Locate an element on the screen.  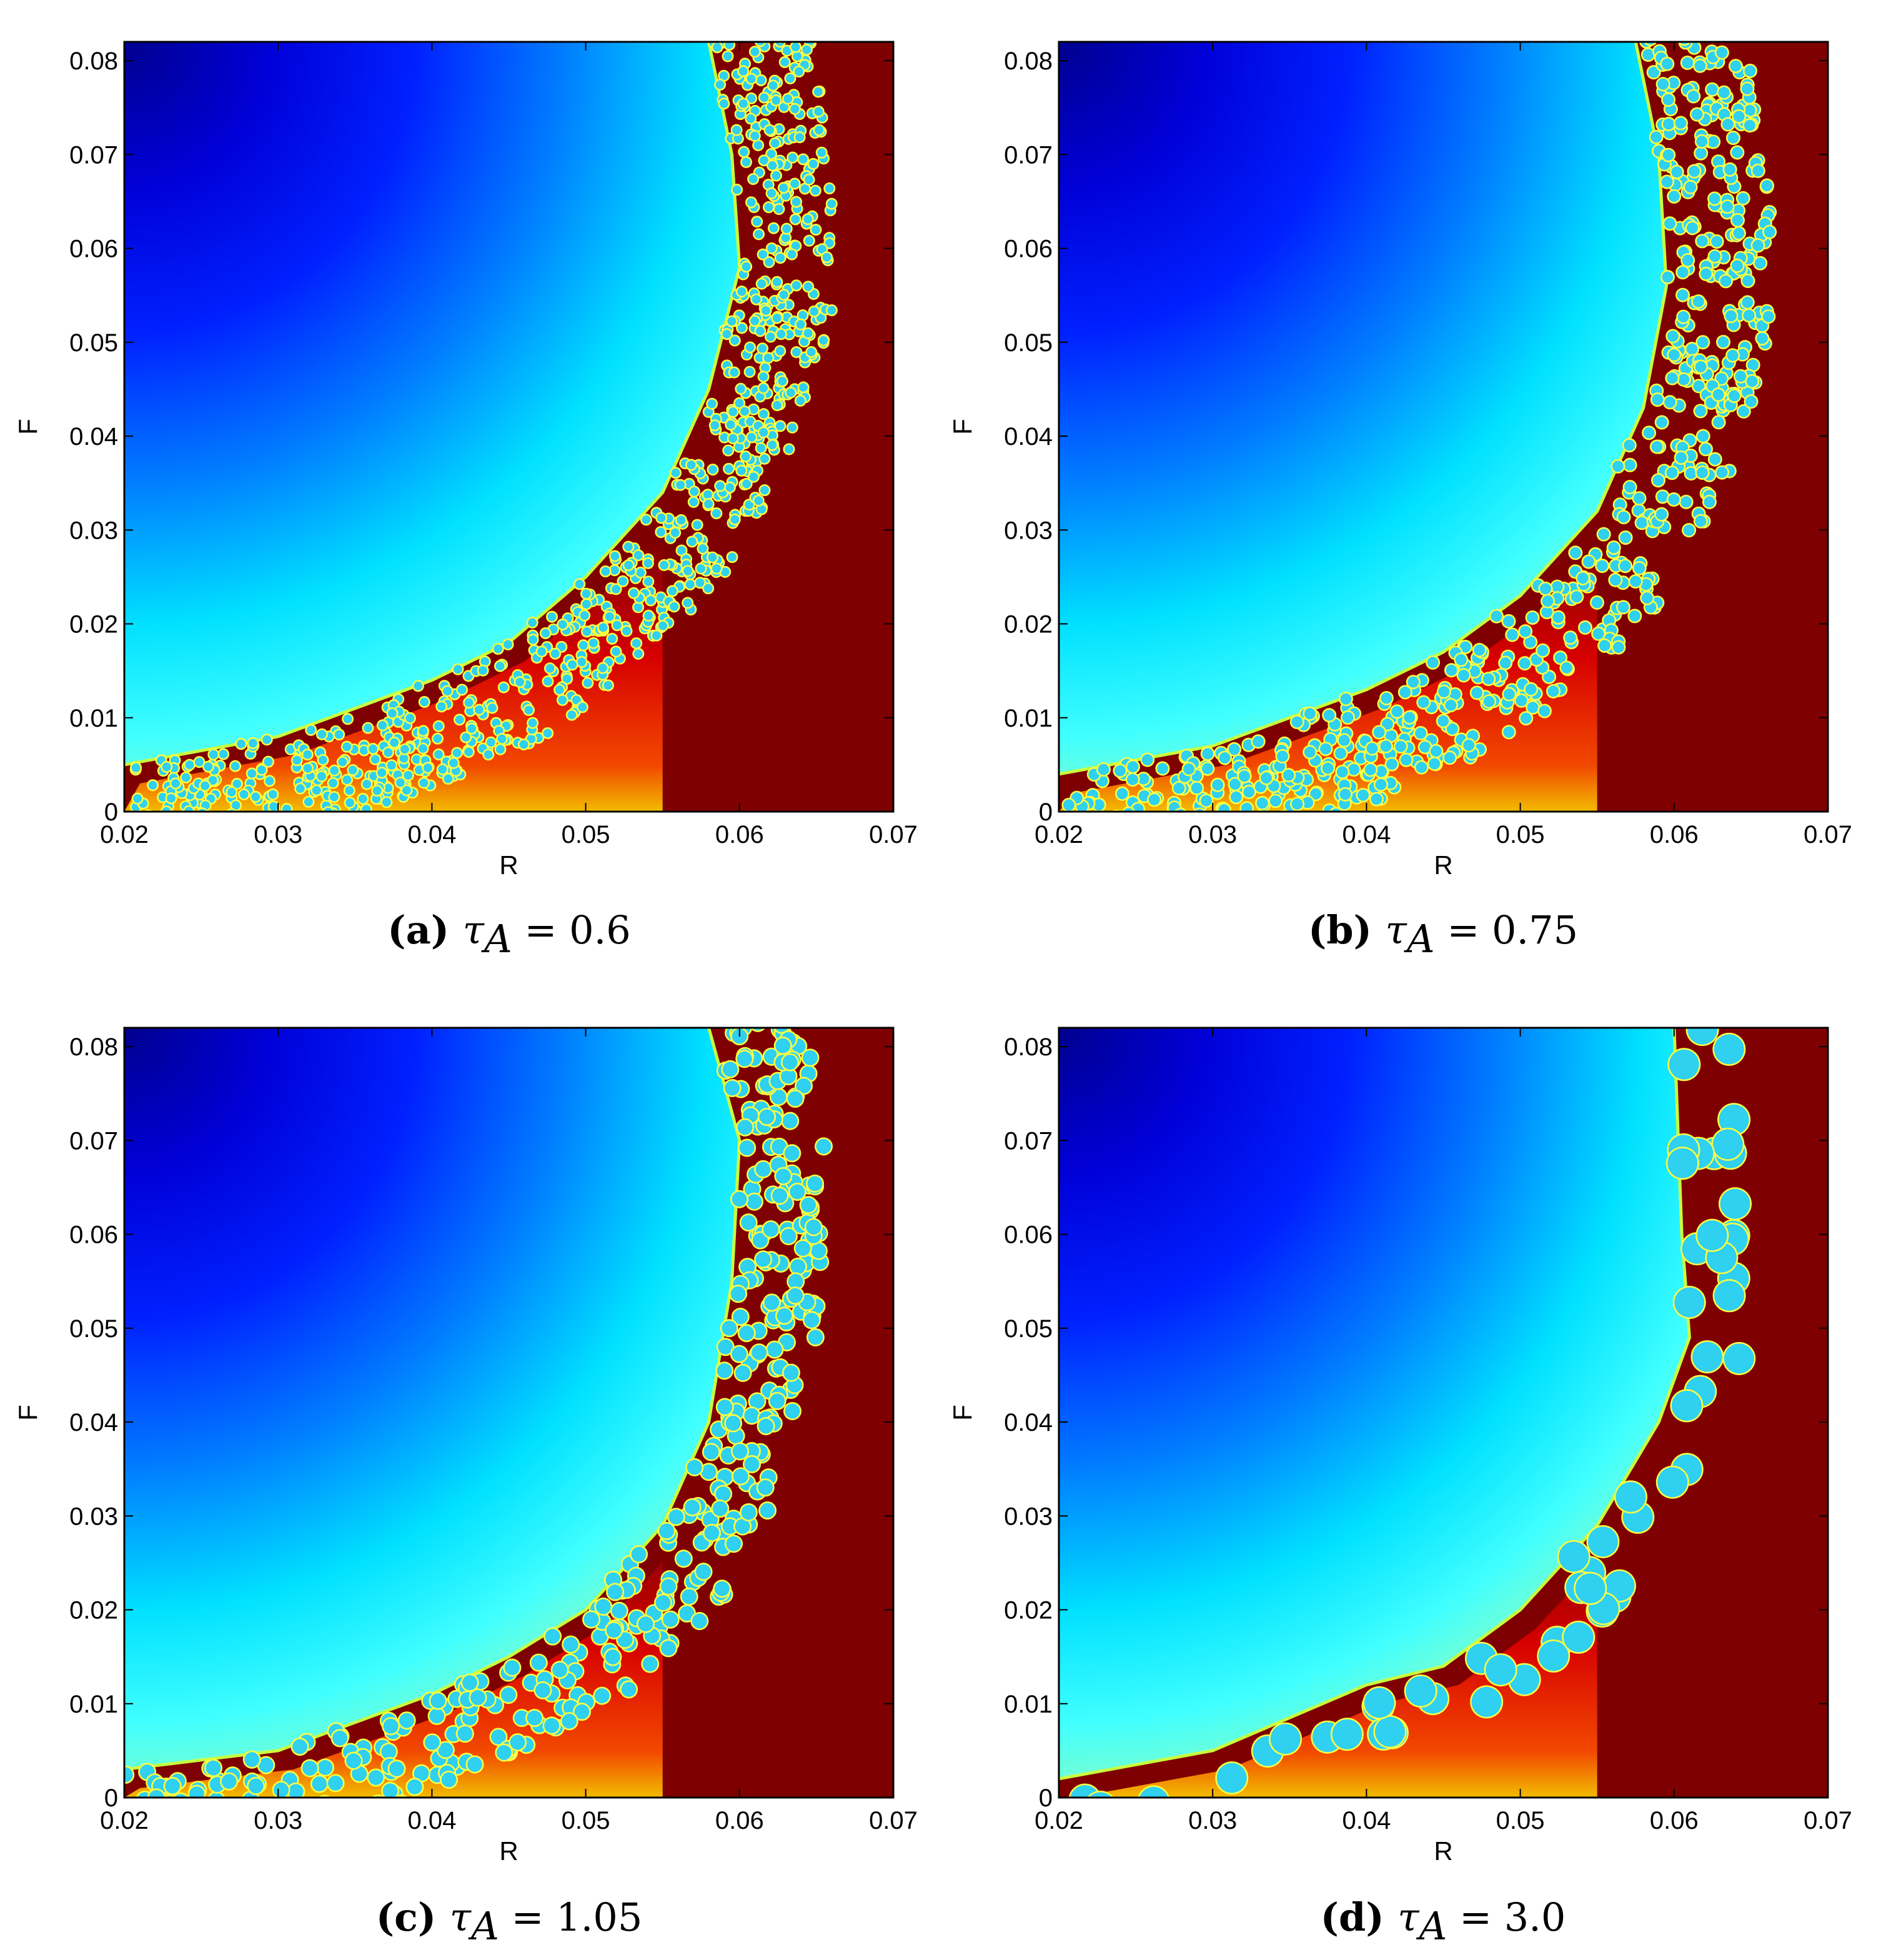
x-tick-label: 0.05 is located at coordinates (1520, 834).